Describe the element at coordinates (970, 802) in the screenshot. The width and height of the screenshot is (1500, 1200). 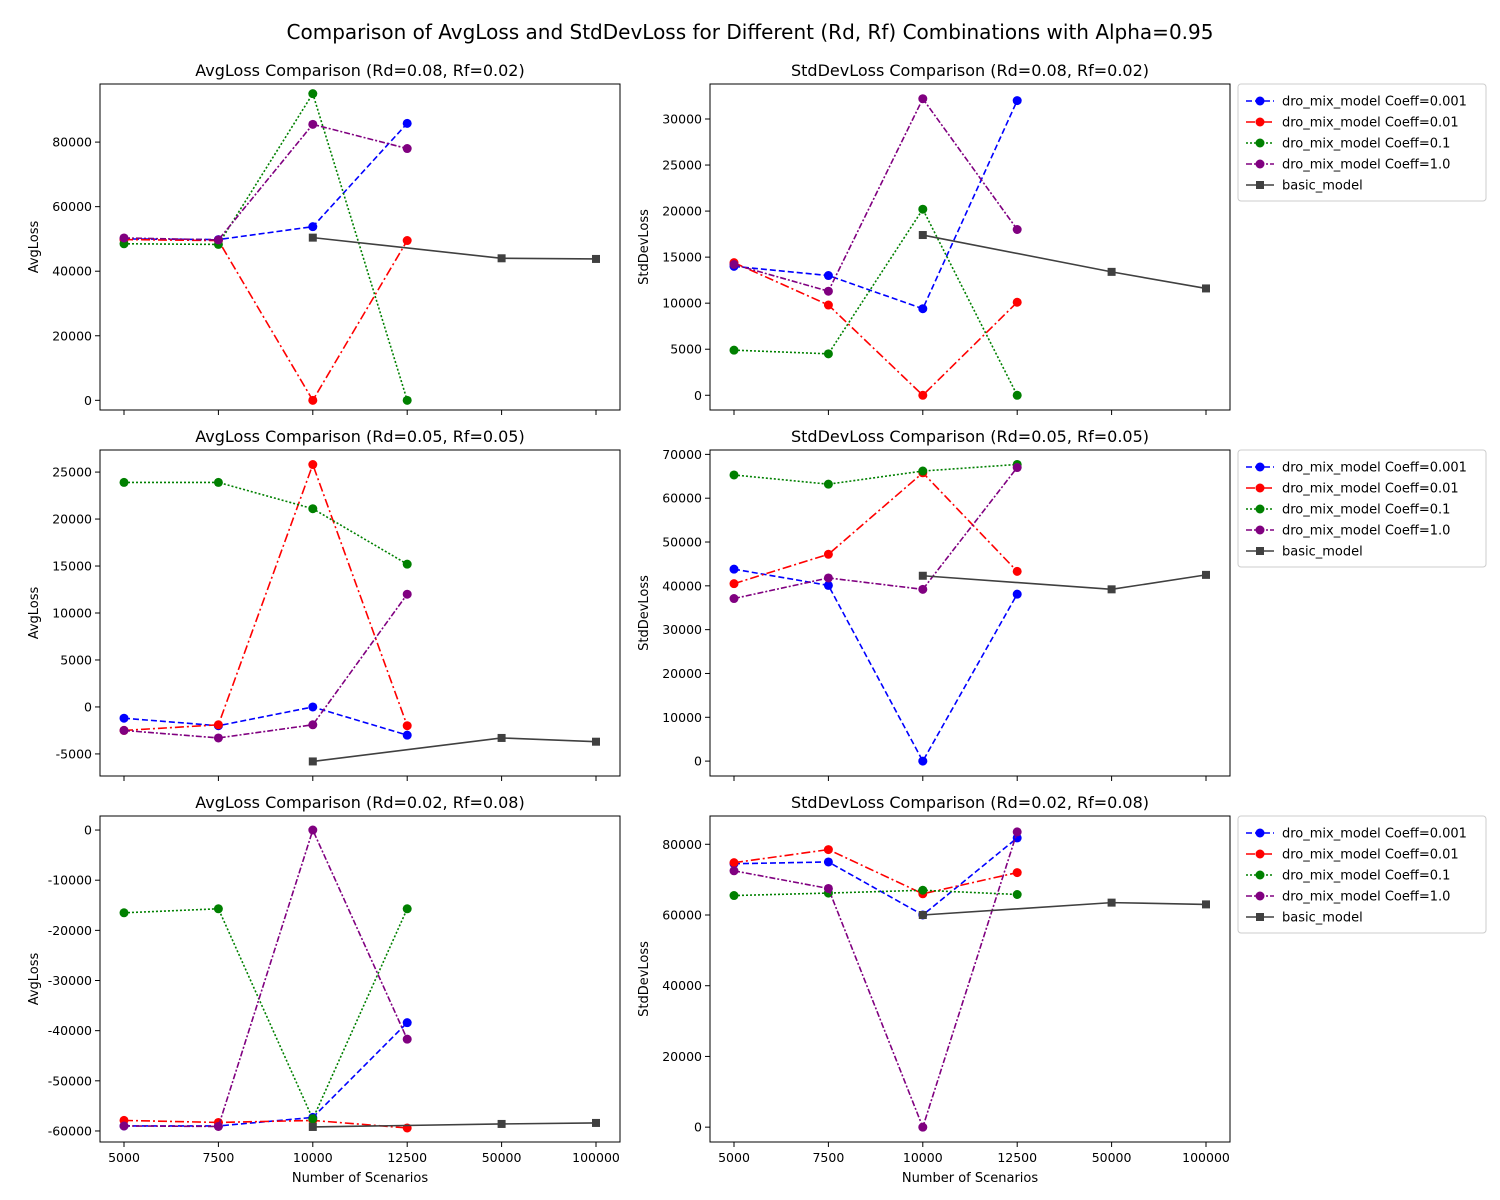
I see `subplot-title: StdDevLoss Comparison (Rd=0.02, Rf=0.08)` at that location.